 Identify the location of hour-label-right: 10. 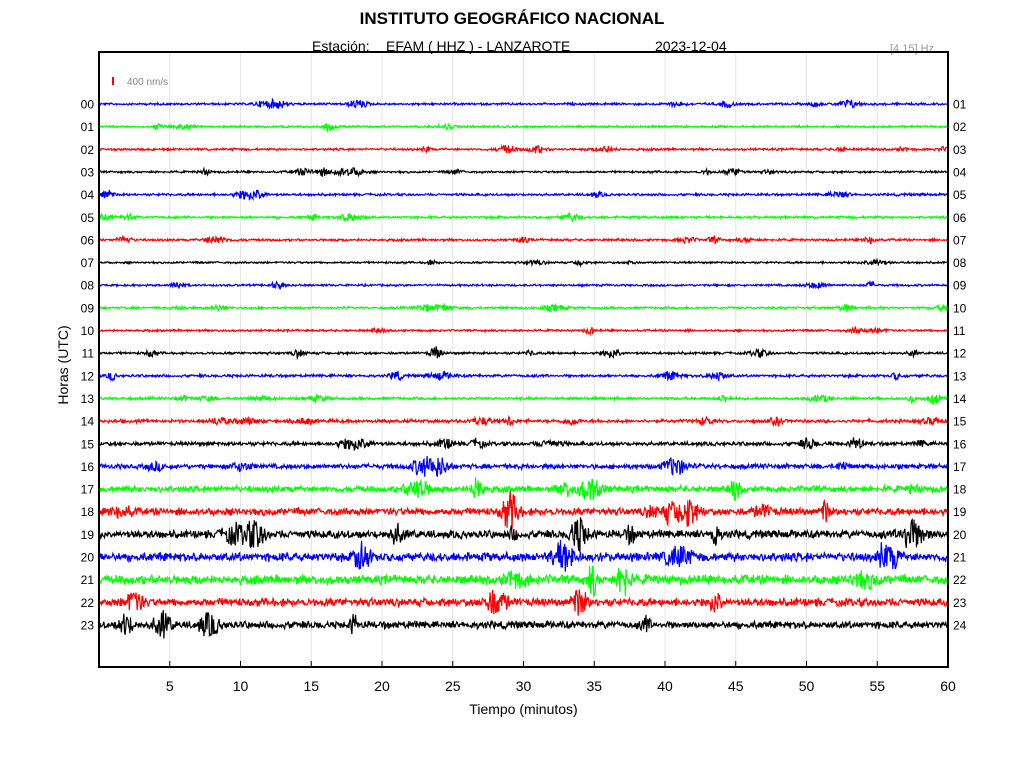
(960, 308).